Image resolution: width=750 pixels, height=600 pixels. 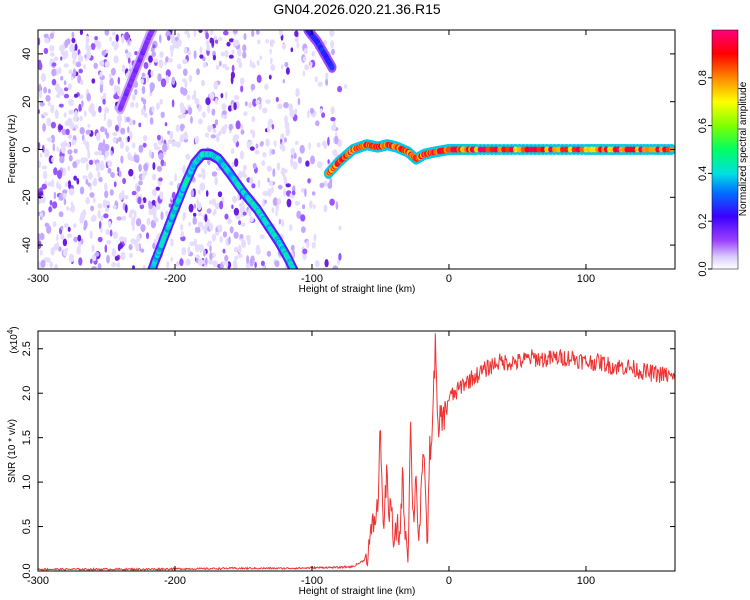 What do you see at coordinates (357, 591) in the screenshot?
I see `snr-x-axis-label: Height of straight line (km)` at bounding box center [357, 591].